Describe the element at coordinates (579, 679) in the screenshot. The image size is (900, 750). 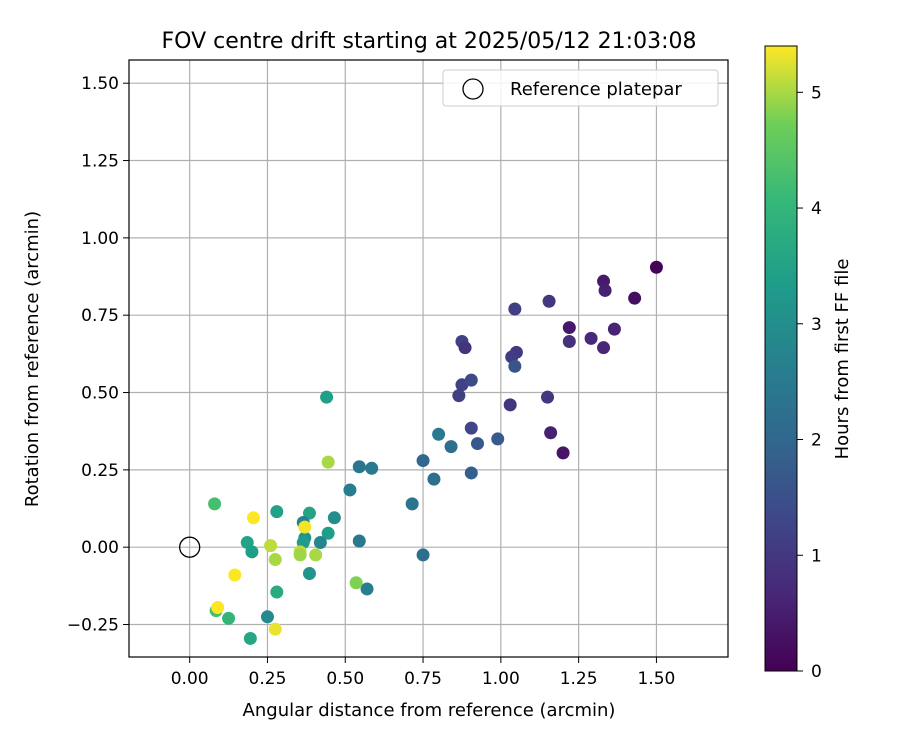
I see `x-tick-label: 1.25` at that location.